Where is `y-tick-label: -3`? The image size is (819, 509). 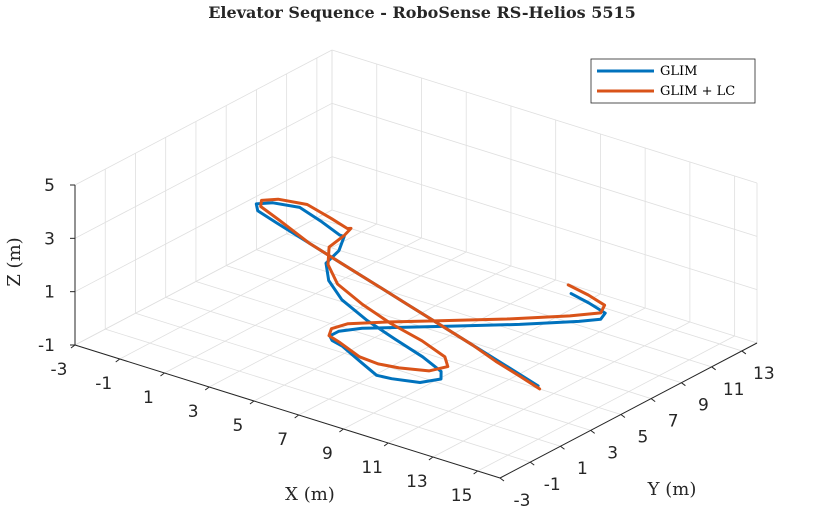 y-tick-label: -3 is located at coordinates (522, 500).